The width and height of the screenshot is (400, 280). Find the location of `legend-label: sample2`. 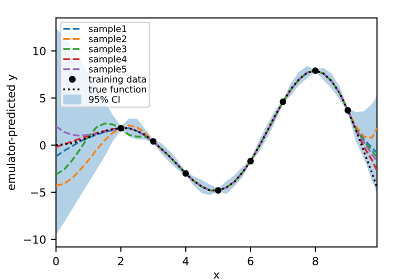

legend-label: sample2 is located at coordinates (107, 39).